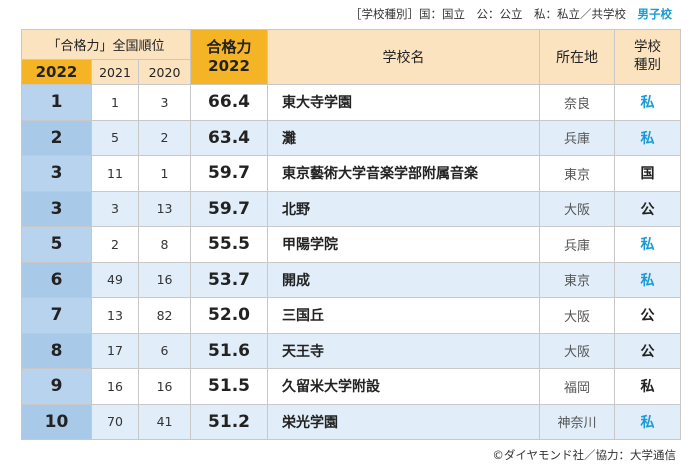  I want to click on copyright-credit: ©ダイヤモンド社／協力：大学通信, so click(584, 455).